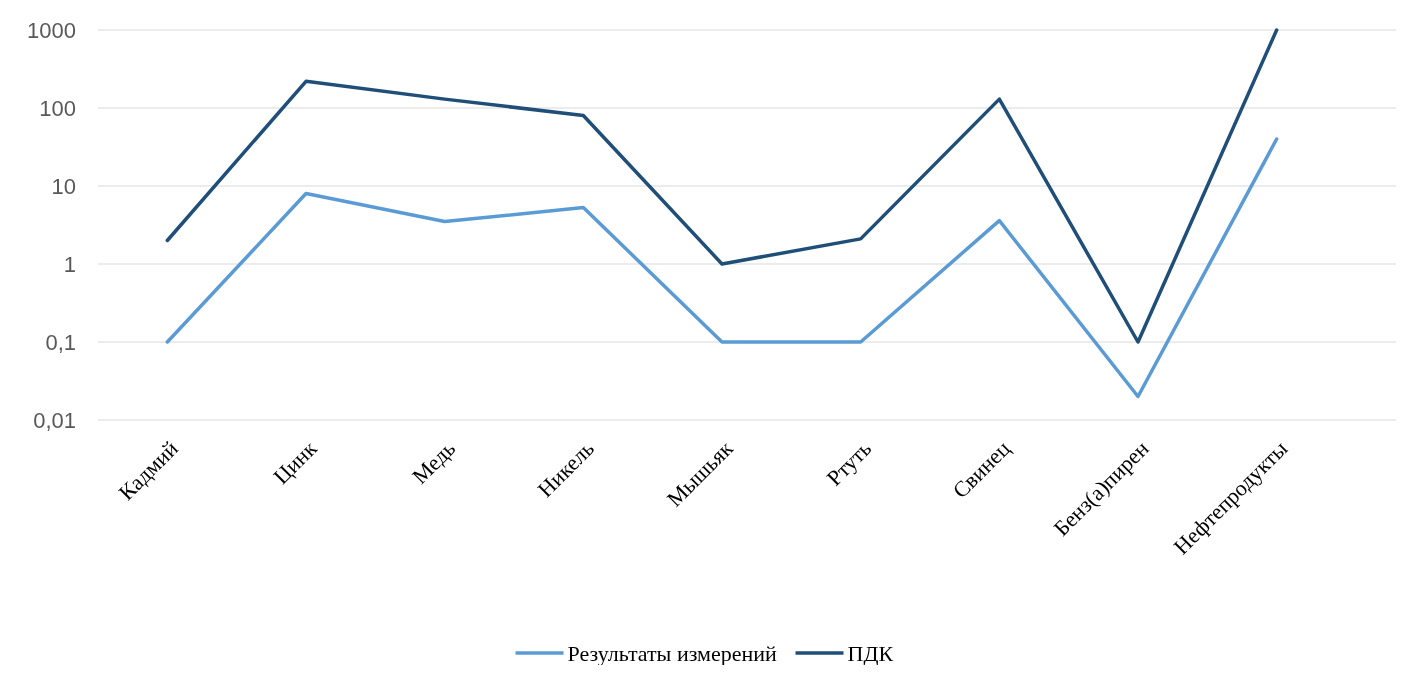  I want to click on y-tick-label: 10, so click(63, 186).